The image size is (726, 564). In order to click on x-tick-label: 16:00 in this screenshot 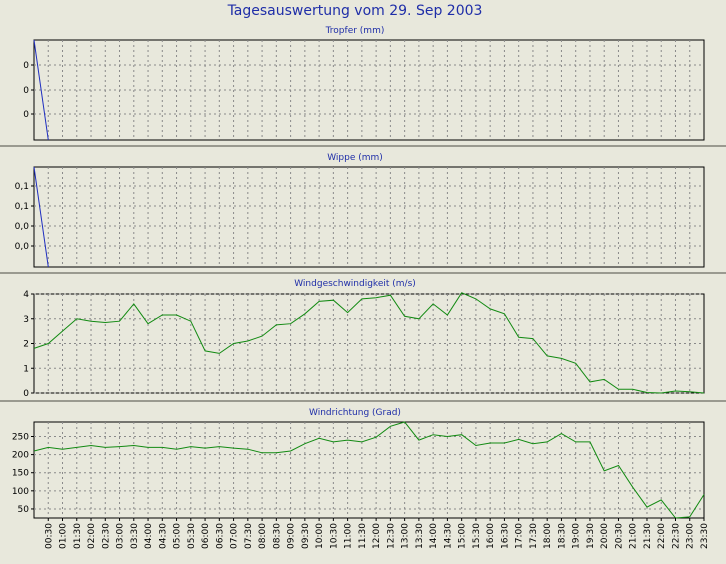, I will do `click(491, 536)`.